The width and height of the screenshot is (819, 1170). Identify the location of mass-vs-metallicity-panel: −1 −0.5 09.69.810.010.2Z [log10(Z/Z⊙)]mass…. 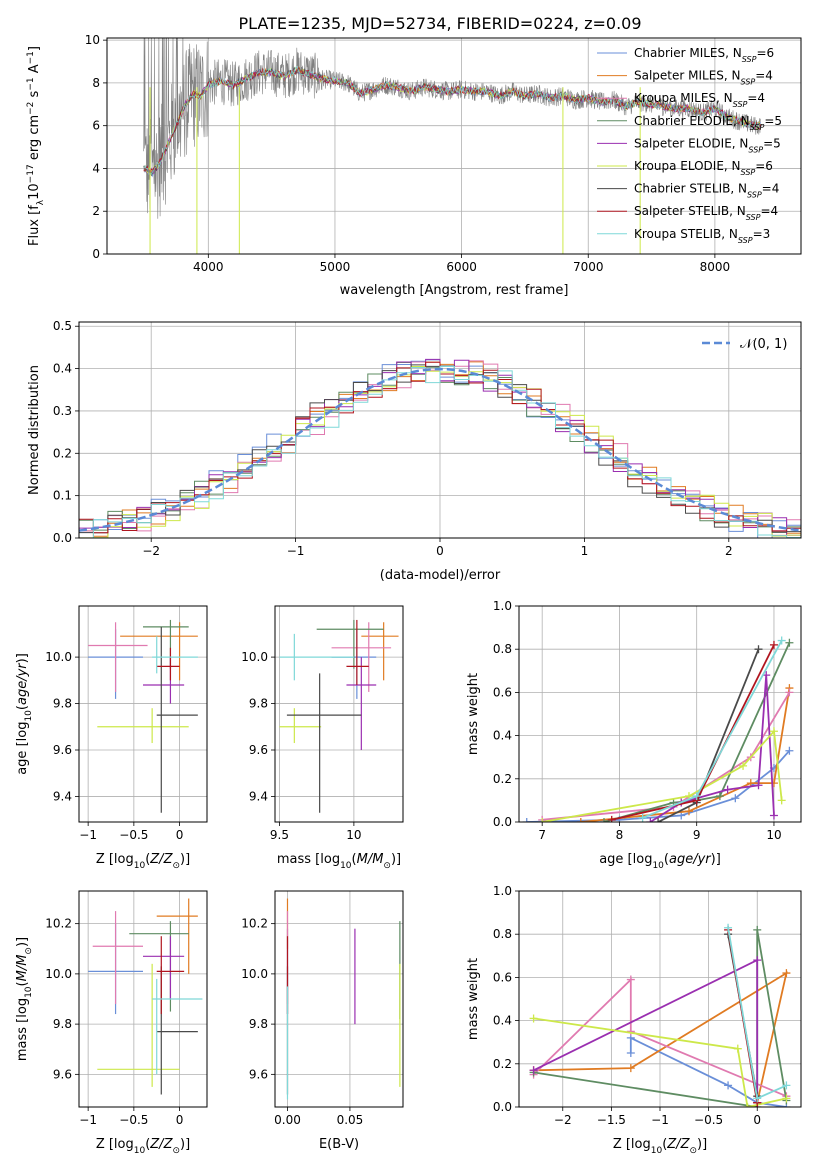
(111, 1023).